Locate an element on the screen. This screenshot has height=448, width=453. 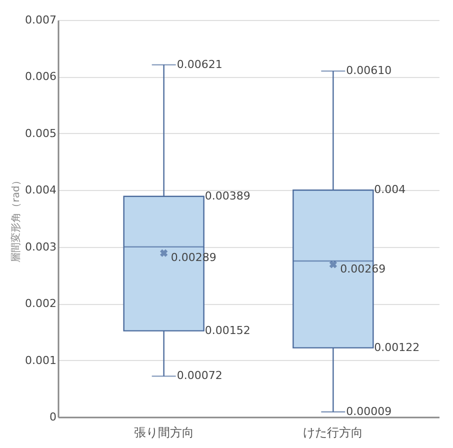
y-tick-label: 0.006 is located at coordinates (40, 77).